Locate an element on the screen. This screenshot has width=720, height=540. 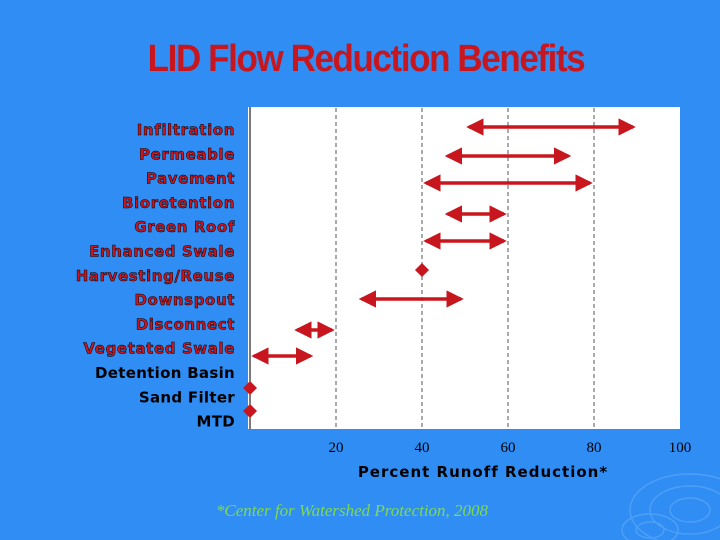
y-tick-label: Green Roof is located at coordinates (184, 227).